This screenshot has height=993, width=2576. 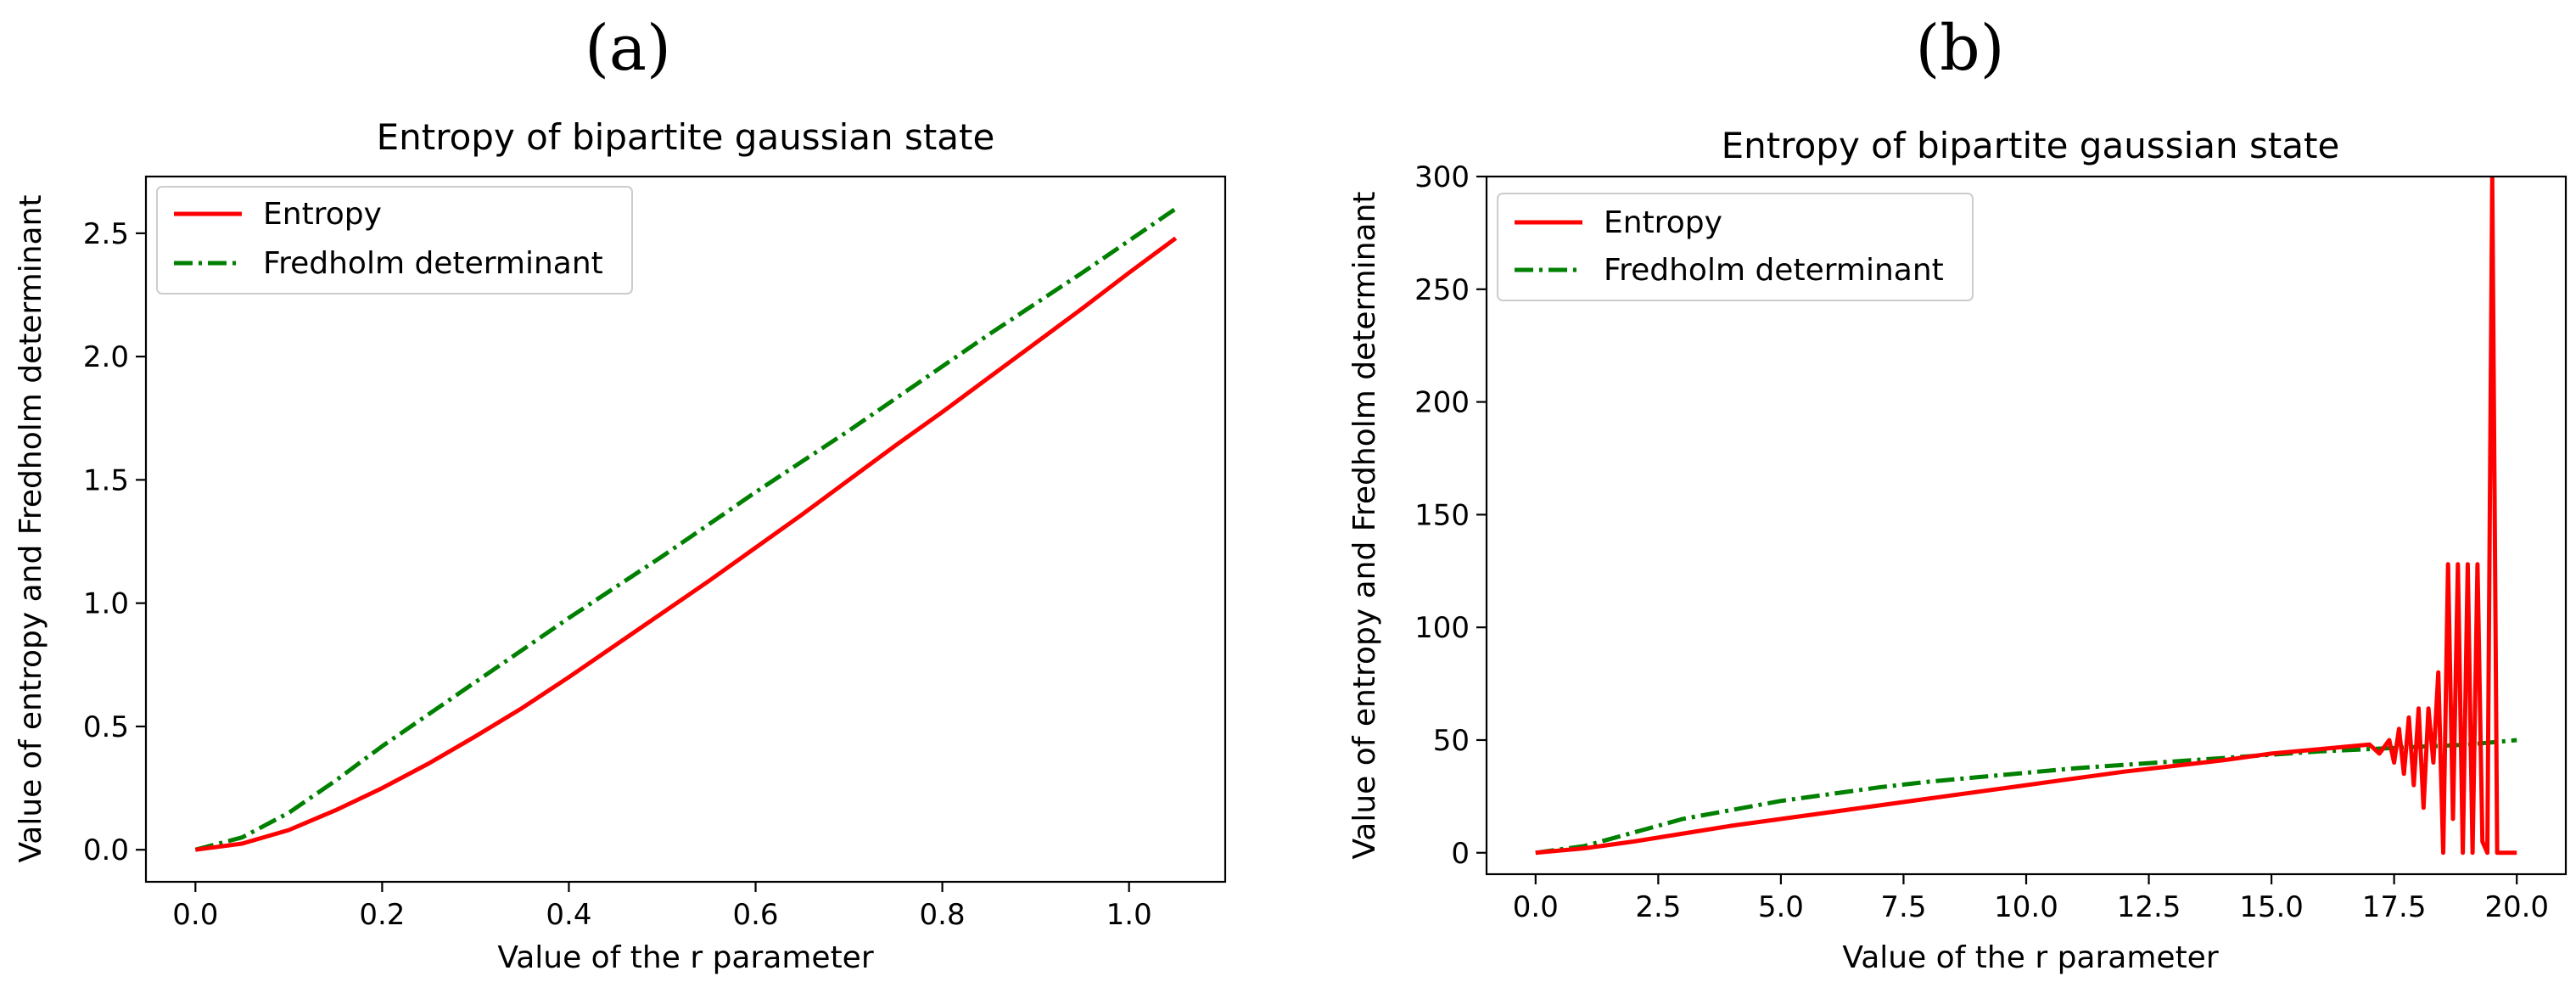 What do you see at coordinates (106, 850) in the screenshot?
I see `panel-a-y-tick-label: 0.0` at bounding box center [106, 850].